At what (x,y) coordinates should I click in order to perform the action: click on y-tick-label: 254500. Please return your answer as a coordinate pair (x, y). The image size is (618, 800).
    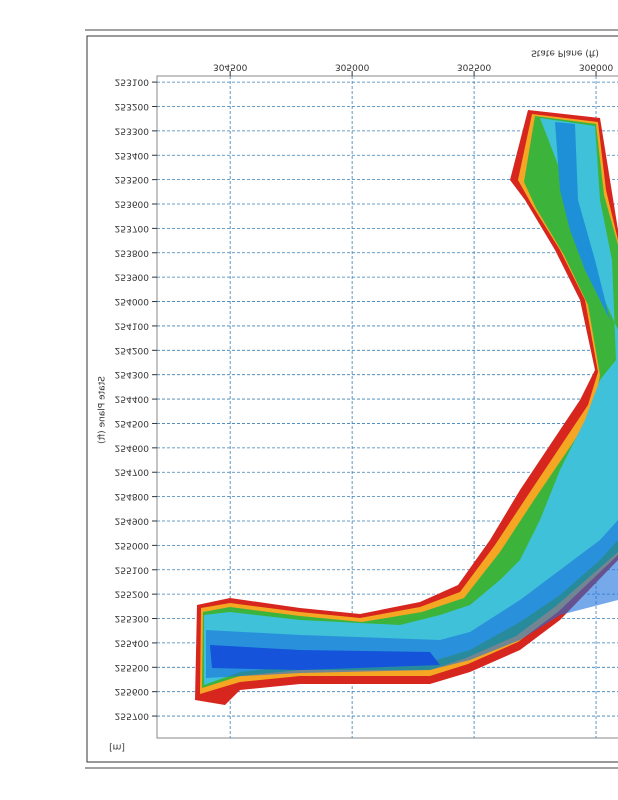
    Looking at the image, I should click on (132, 423).